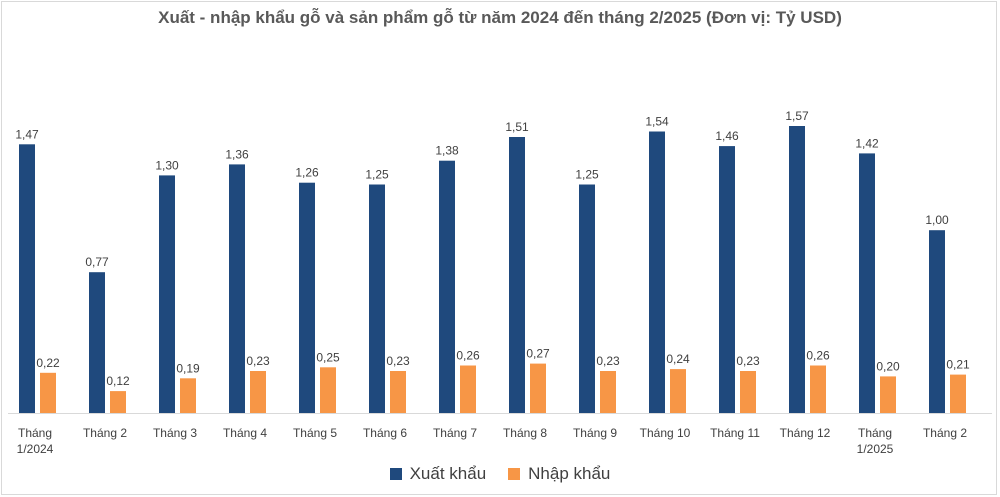  I want to click on data-label-export: 1,38, so click(447, 151).